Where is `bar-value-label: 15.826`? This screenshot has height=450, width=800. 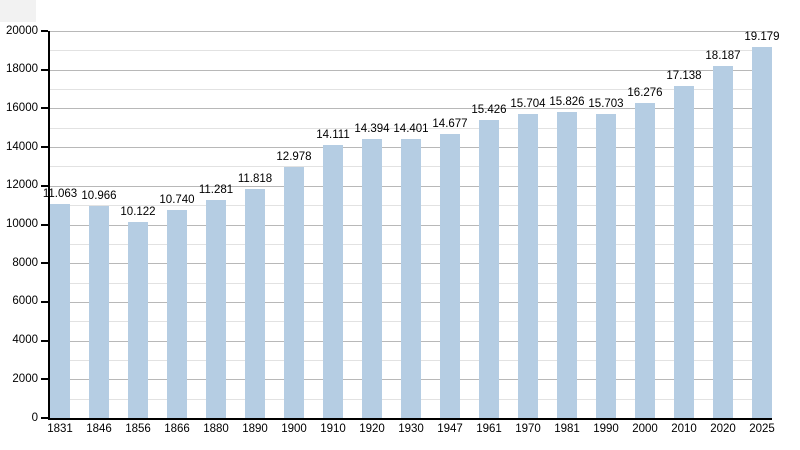 bar-value-label: 15.826 is located at coordinates (567, 101).